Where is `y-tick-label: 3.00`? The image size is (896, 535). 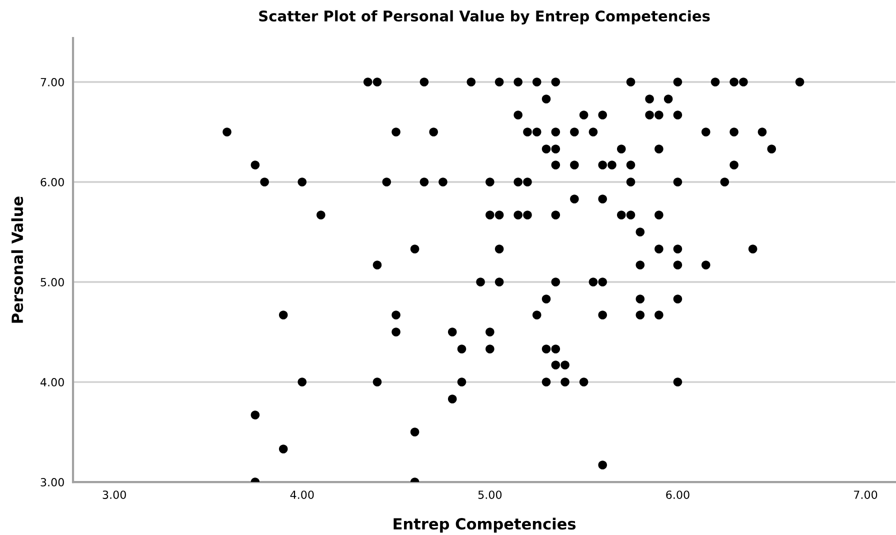 y-tick-label: 3.00 is located at coordinates (52, 482).